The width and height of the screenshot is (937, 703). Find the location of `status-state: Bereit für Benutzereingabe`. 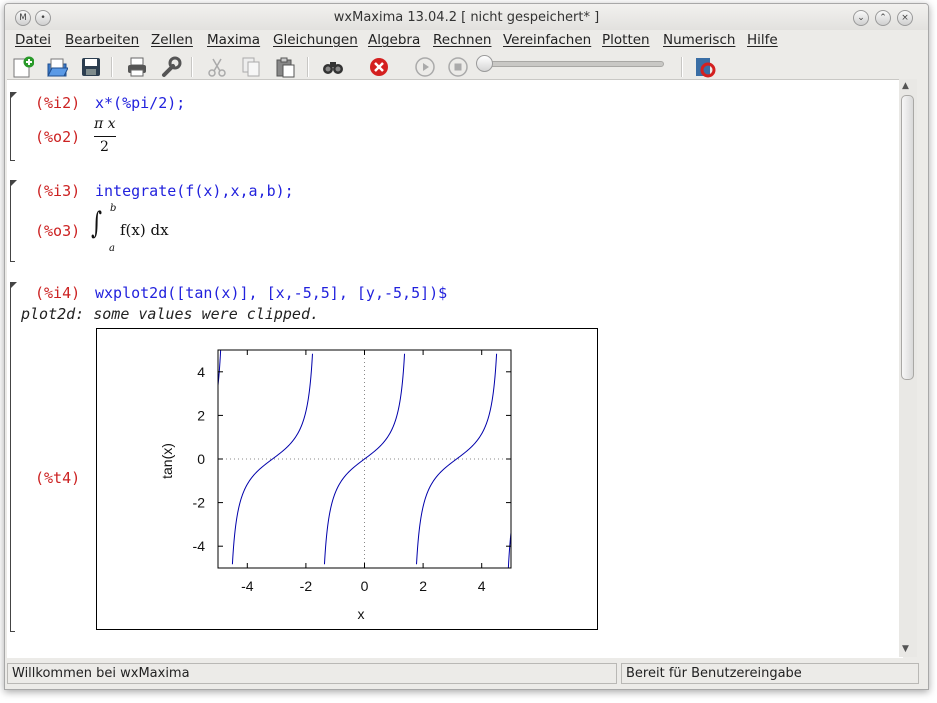

status-state: Bereit für Benutzereingabe is located at coordinates (770, 673).